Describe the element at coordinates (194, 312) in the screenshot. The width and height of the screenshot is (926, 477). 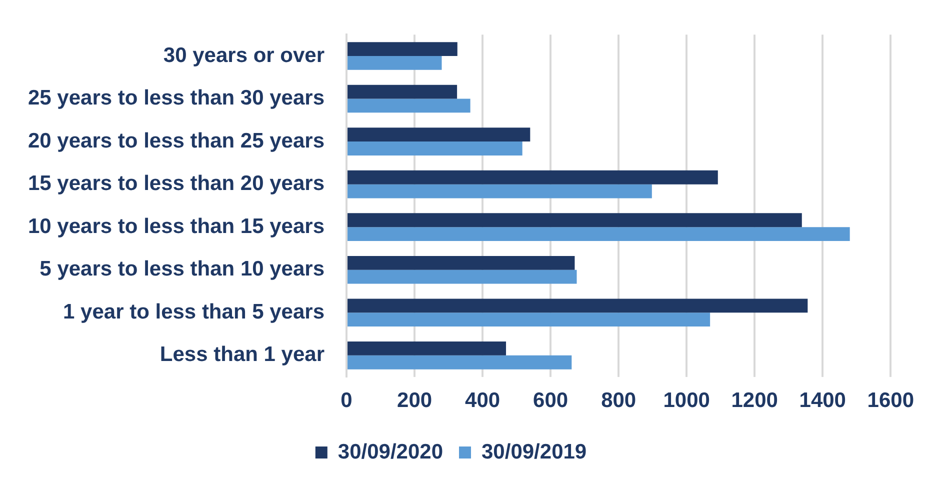
I see `y-tick-label: 1 year to less than 5 years` at that location.